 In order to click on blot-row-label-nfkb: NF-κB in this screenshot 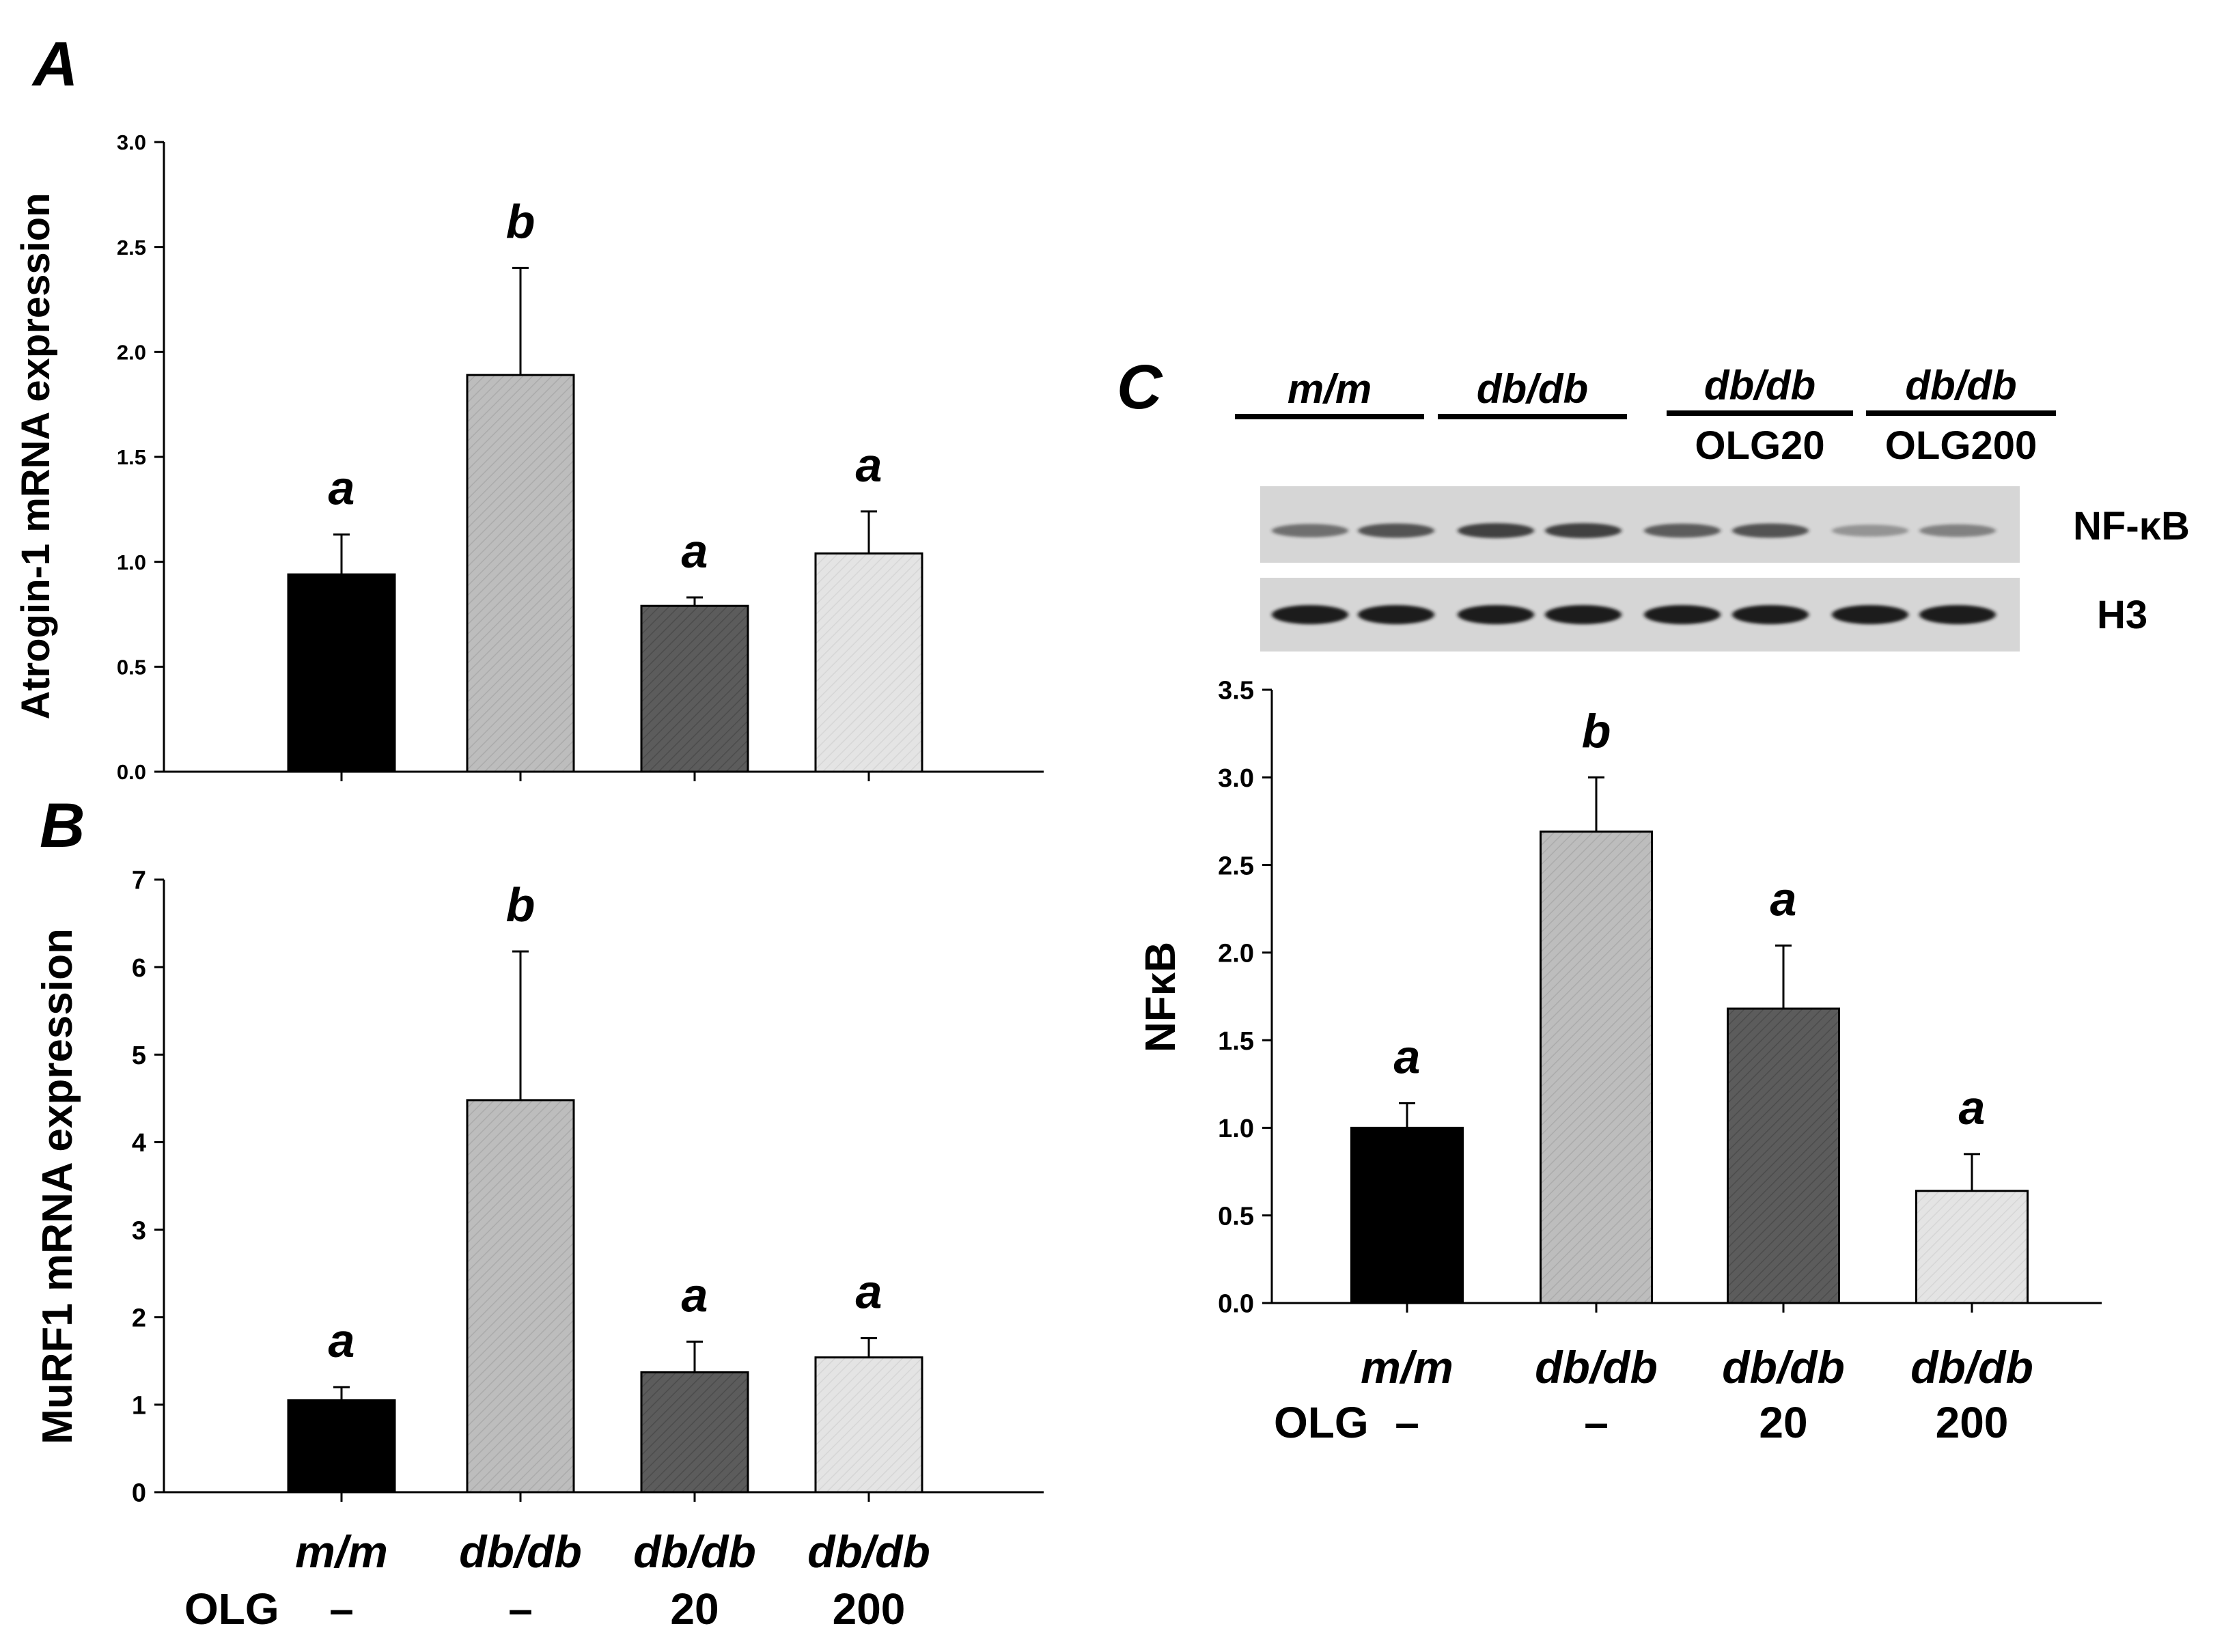, I will do `click(2131, 526)`.